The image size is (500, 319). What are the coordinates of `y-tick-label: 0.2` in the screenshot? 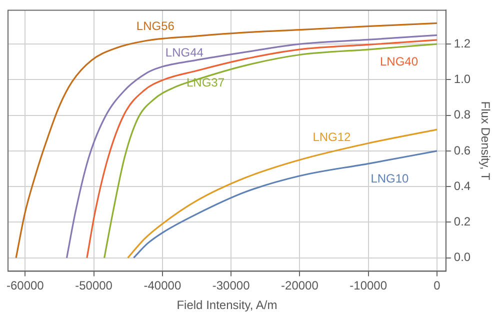 It's located at (462, 221).